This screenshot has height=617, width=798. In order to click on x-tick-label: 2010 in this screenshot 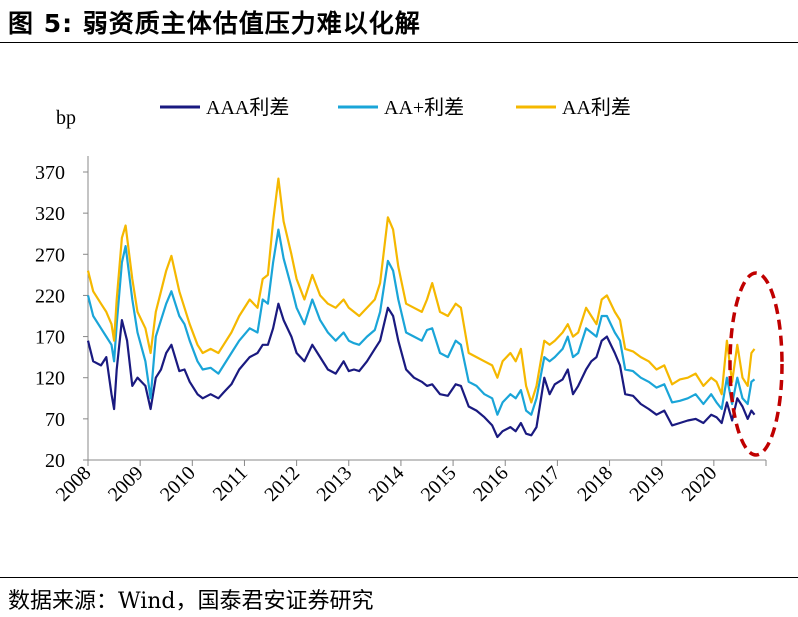, I will do `click(178, 484)`.